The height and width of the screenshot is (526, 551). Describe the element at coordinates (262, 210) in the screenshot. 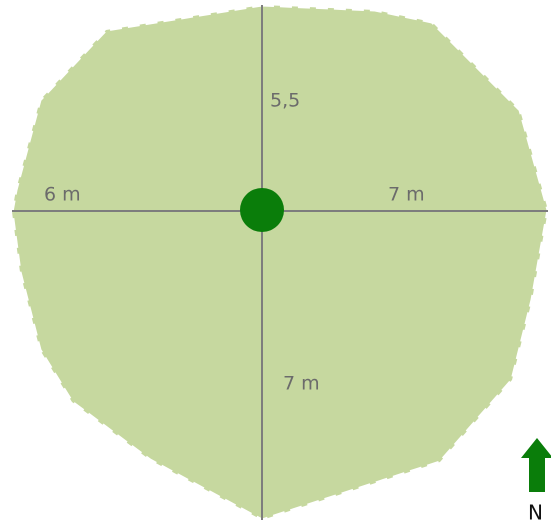

I see `trunk` at that location.